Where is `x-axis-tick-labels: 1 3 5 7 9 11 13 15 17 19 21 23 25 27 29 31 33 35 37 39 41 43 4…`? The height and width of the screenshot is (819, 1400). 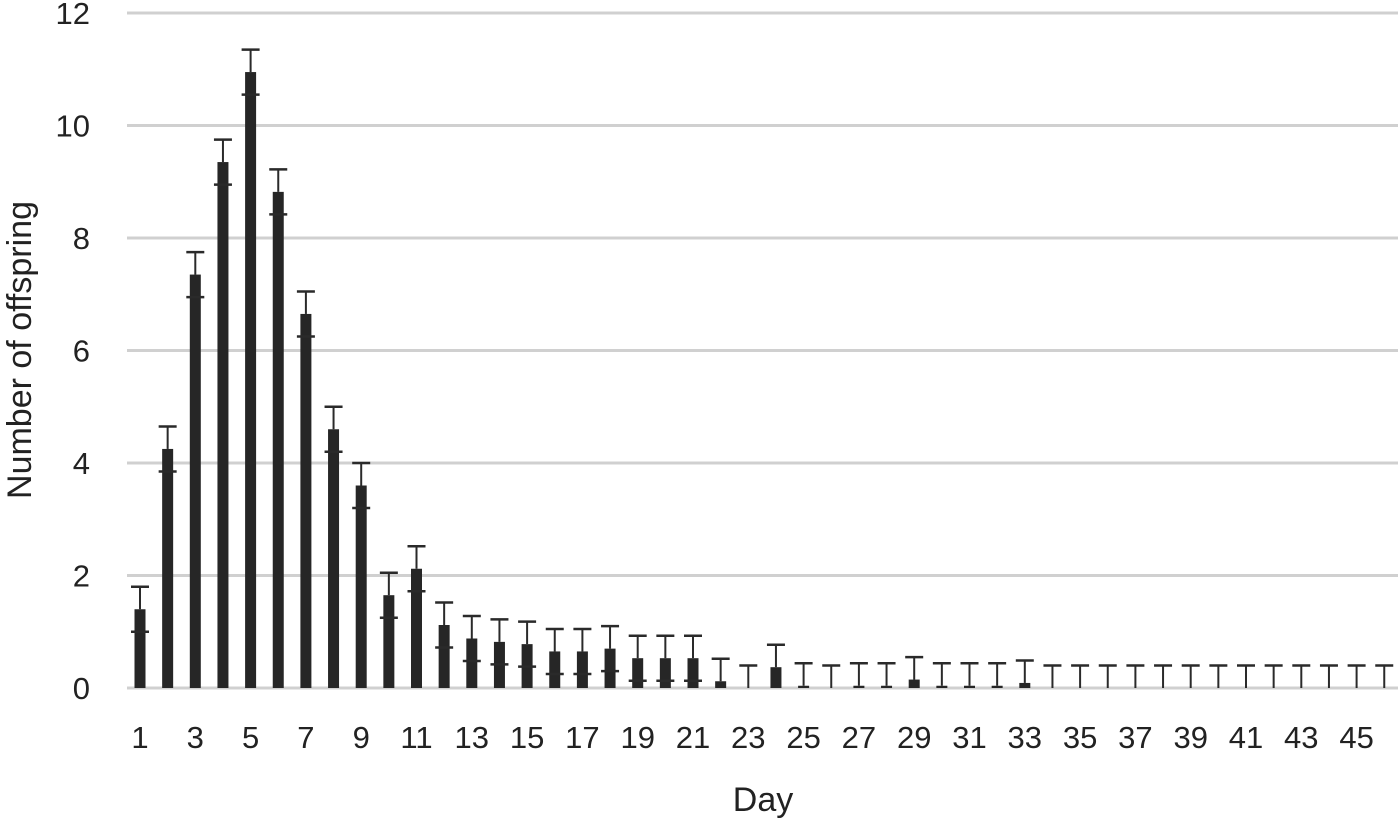
x-axis-tick-labels: 1 3 5 7 9 11 13 15 17 19 21 23 25 27 29 31 33 35 37 39 41 43 4… is located at coordinates (752, 737).